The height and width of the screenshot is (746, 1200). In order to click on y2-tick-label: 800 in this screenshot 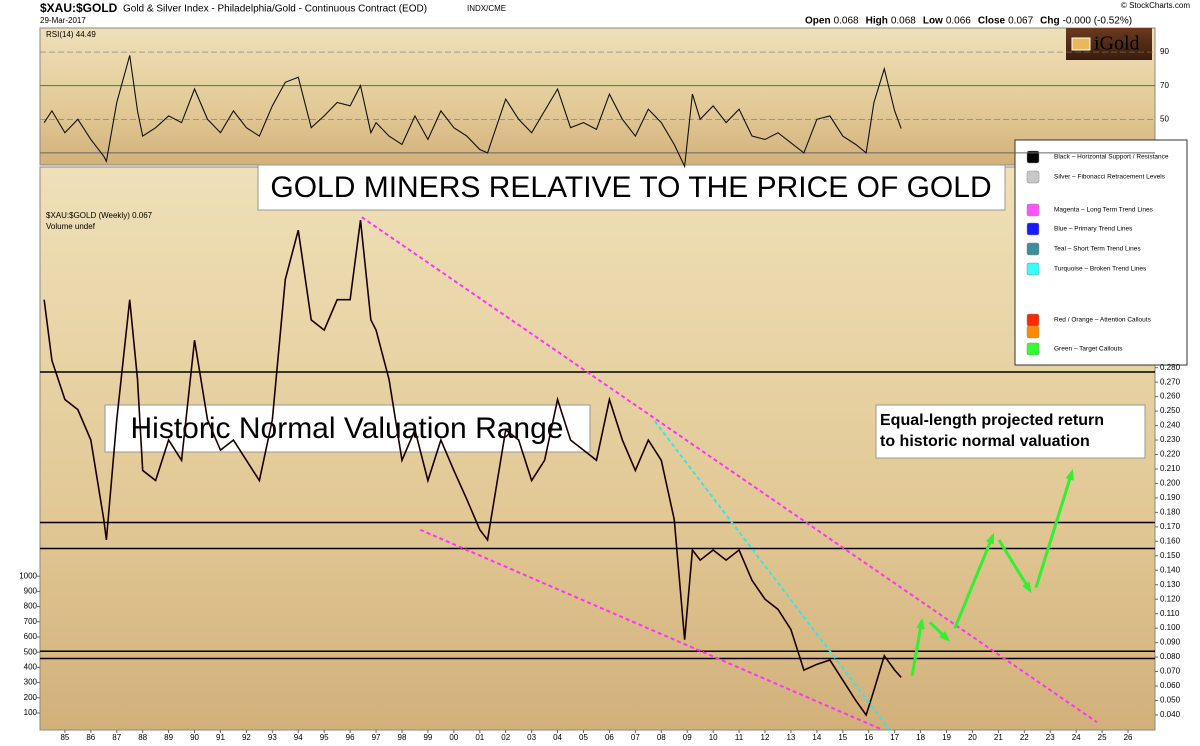, I will do `click(31, 606)`.